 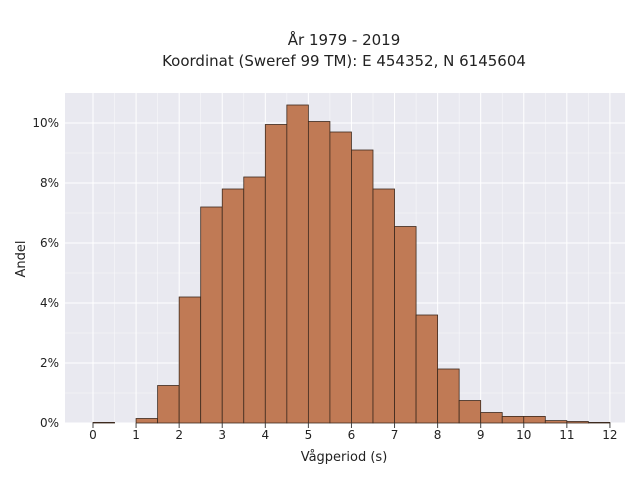 I want to click on x-axis-label: Vågperiod (s), so click(x=344, y=457).